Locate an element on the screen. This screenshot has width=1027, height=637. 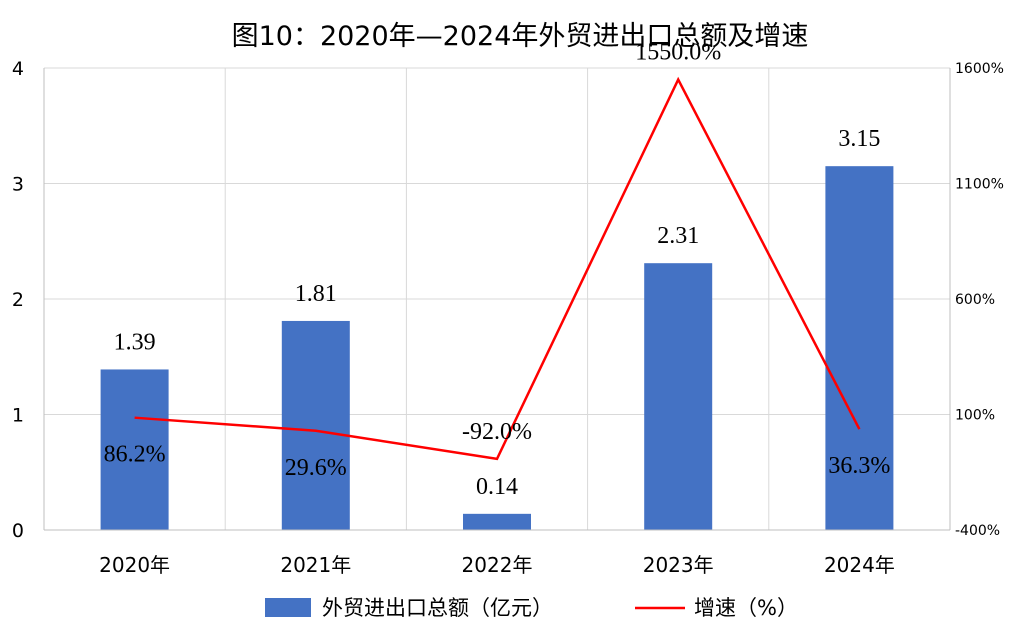
line-data-label: 29.6% is located at coordinates (316, 468).